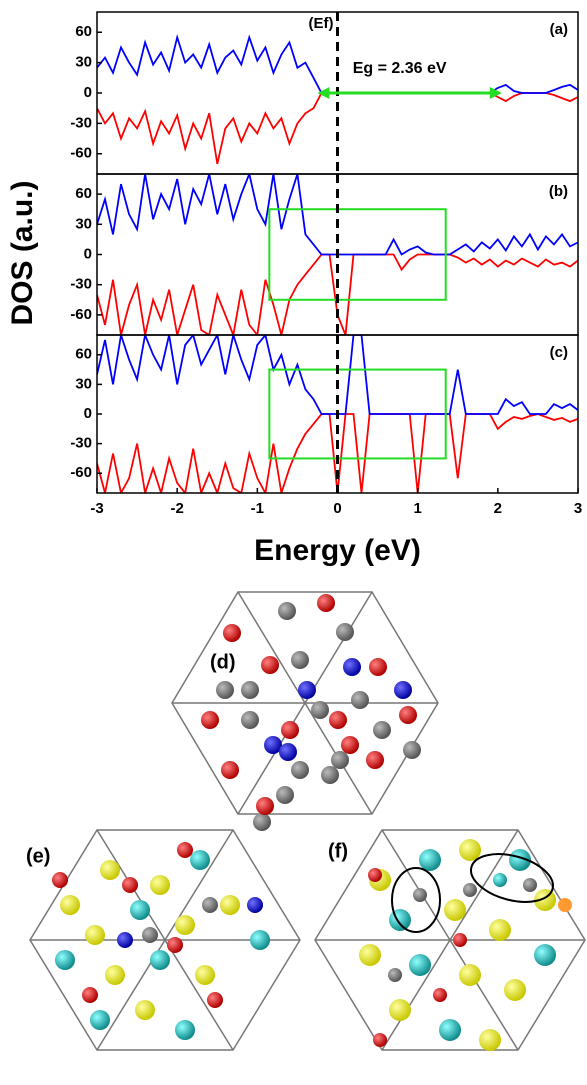  What do you see at coordinates (498, 508) in the screenshot?
I see `x-tick-label: 2` at bounding box center [498, 508].